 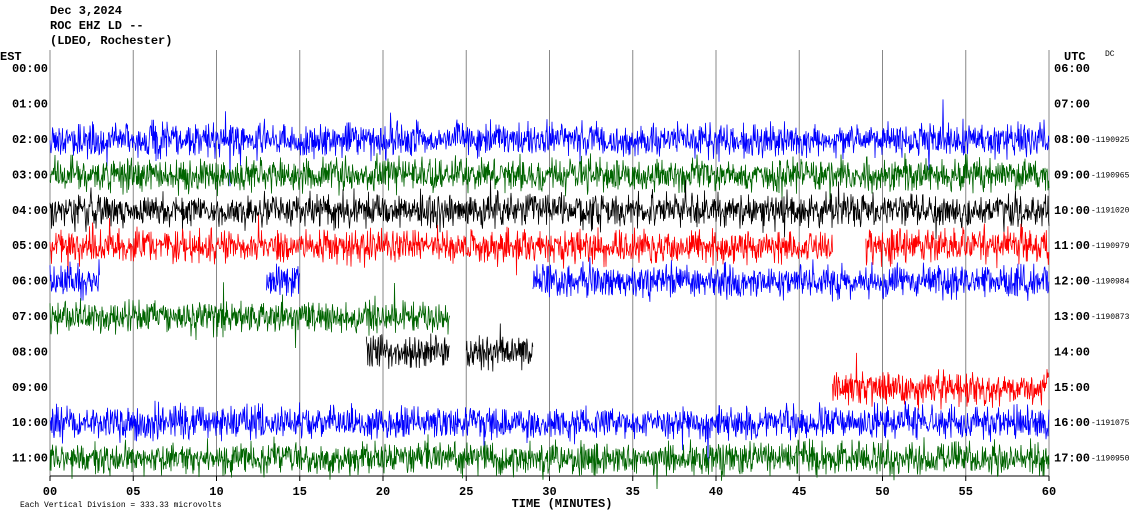 I want to click on utc-label: 17:00, so click(x=1072, y=459).